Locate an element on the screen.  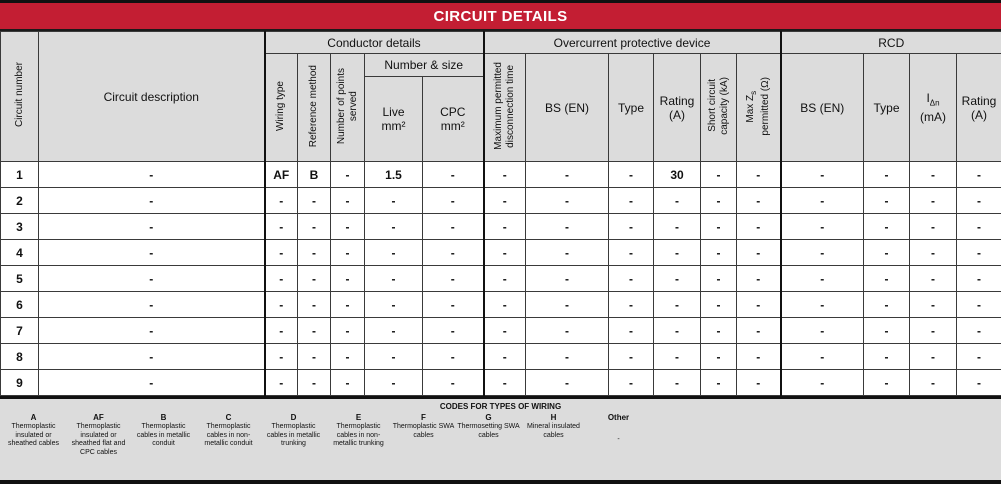
cell-wiring-type: AF is located at coordinates (280, 174).